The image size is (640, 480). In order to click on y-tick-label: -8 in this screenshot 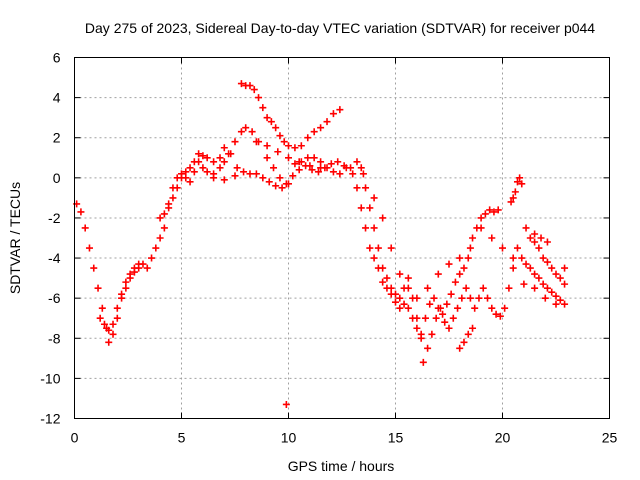, I will do `click(54, 338)`.